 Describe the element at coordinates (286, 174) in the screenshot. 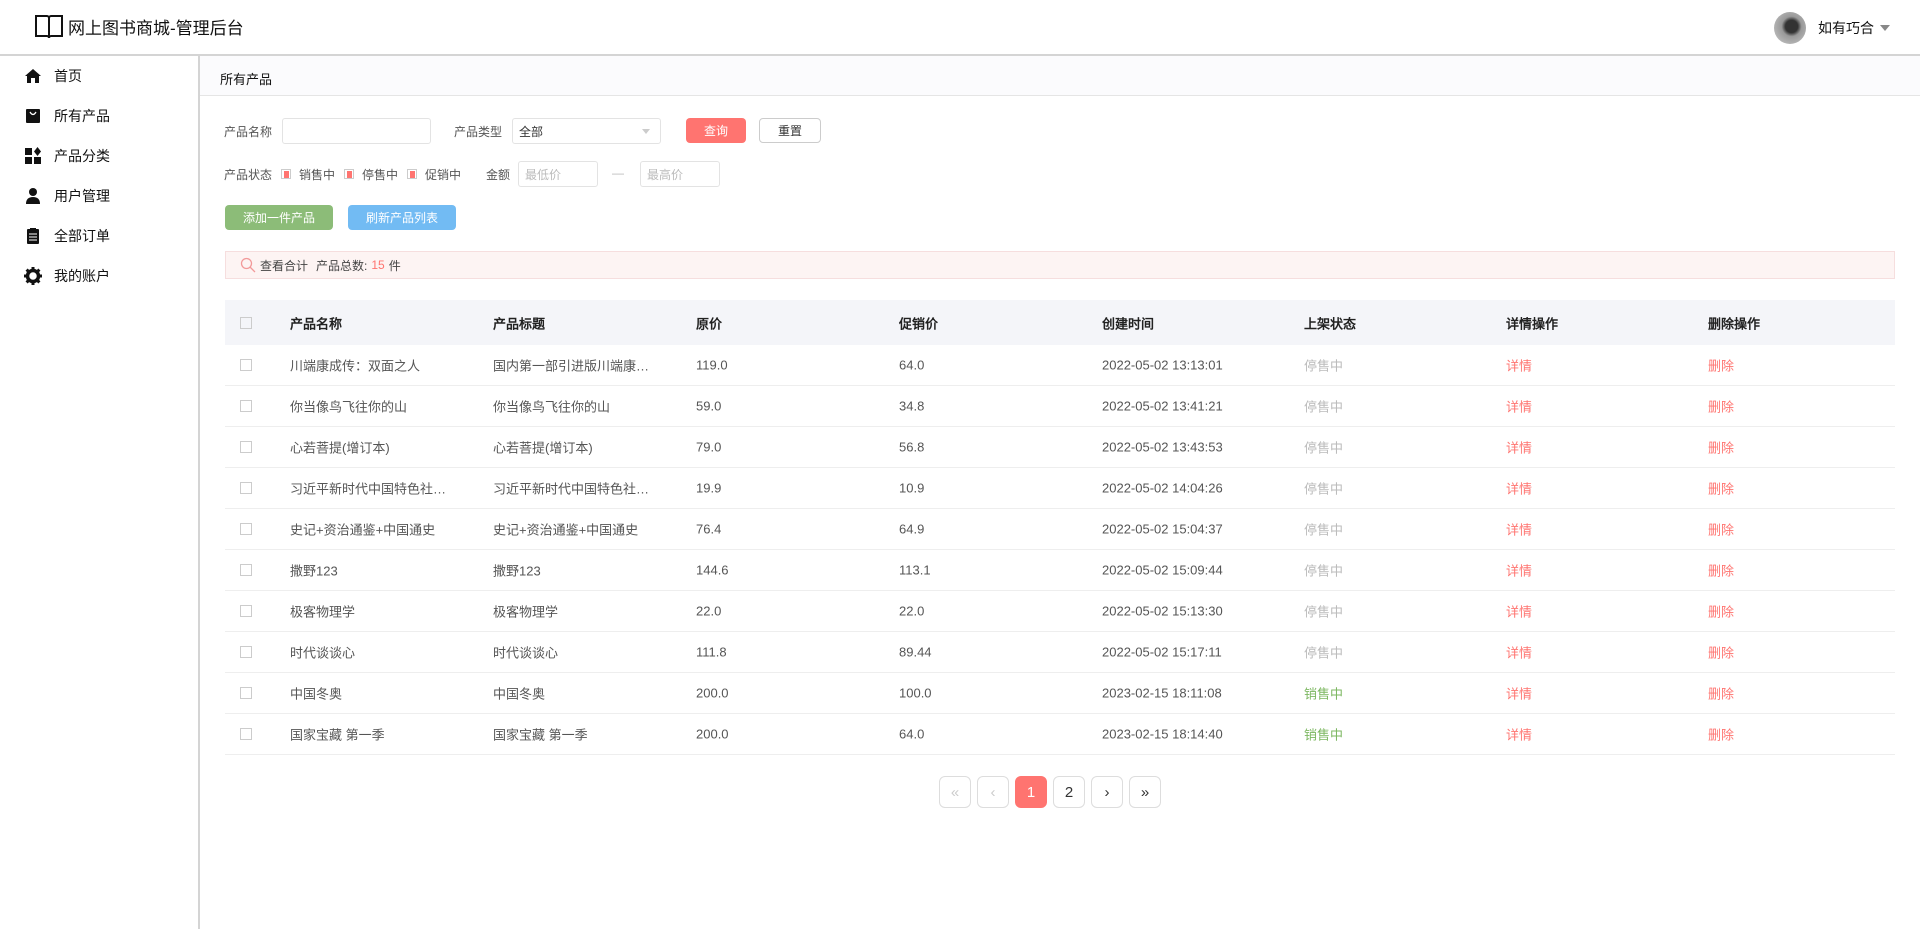

I see `status-checkbox-on-sale` at that location.